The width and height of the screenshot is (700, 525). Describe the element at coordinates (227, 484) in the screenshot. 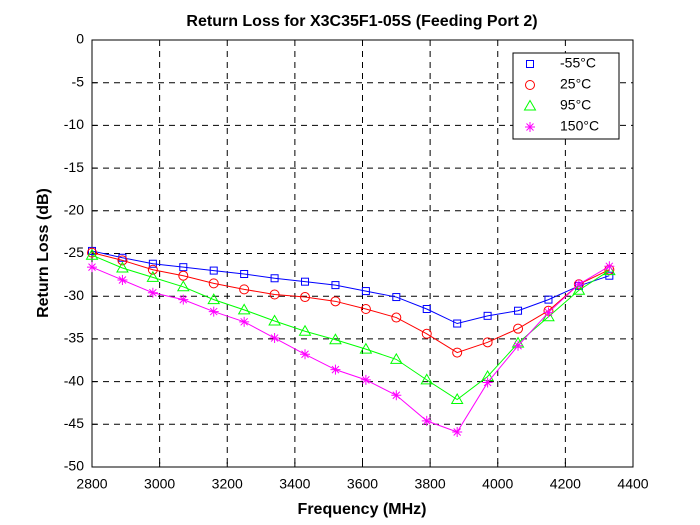

I see `x-tick-label: 3200` at that location.